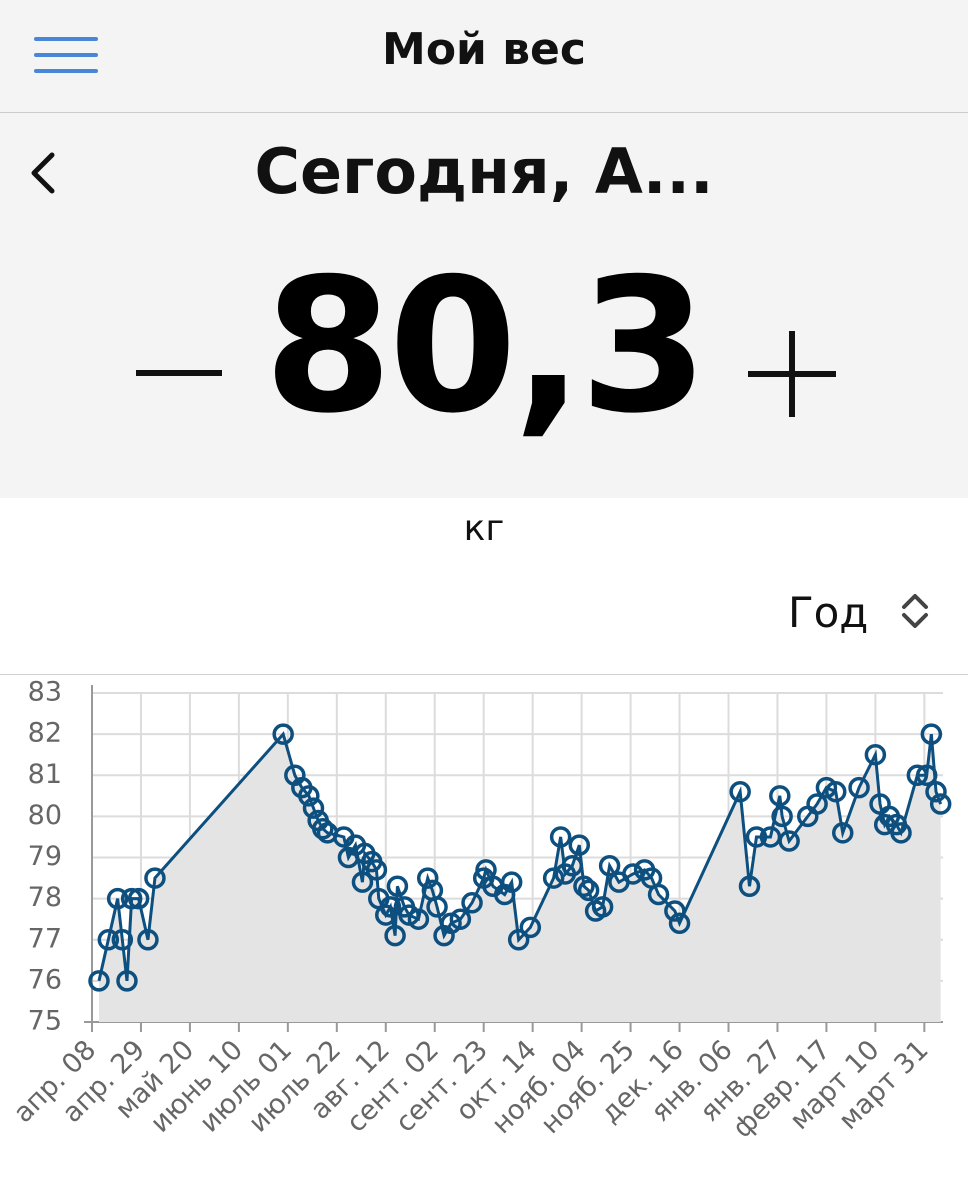 This screenshot has width=968, height=1200. Describe the element at coordinates (484, 49) in the screenshot. I see `header-title: Мой вес` at that location.